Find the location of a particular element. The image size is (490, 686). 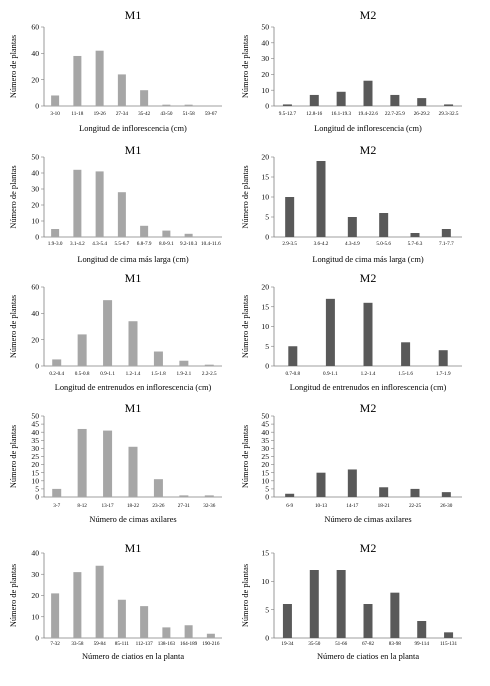

x-tick-label: 85-111 is located at coordinates (122, 644).